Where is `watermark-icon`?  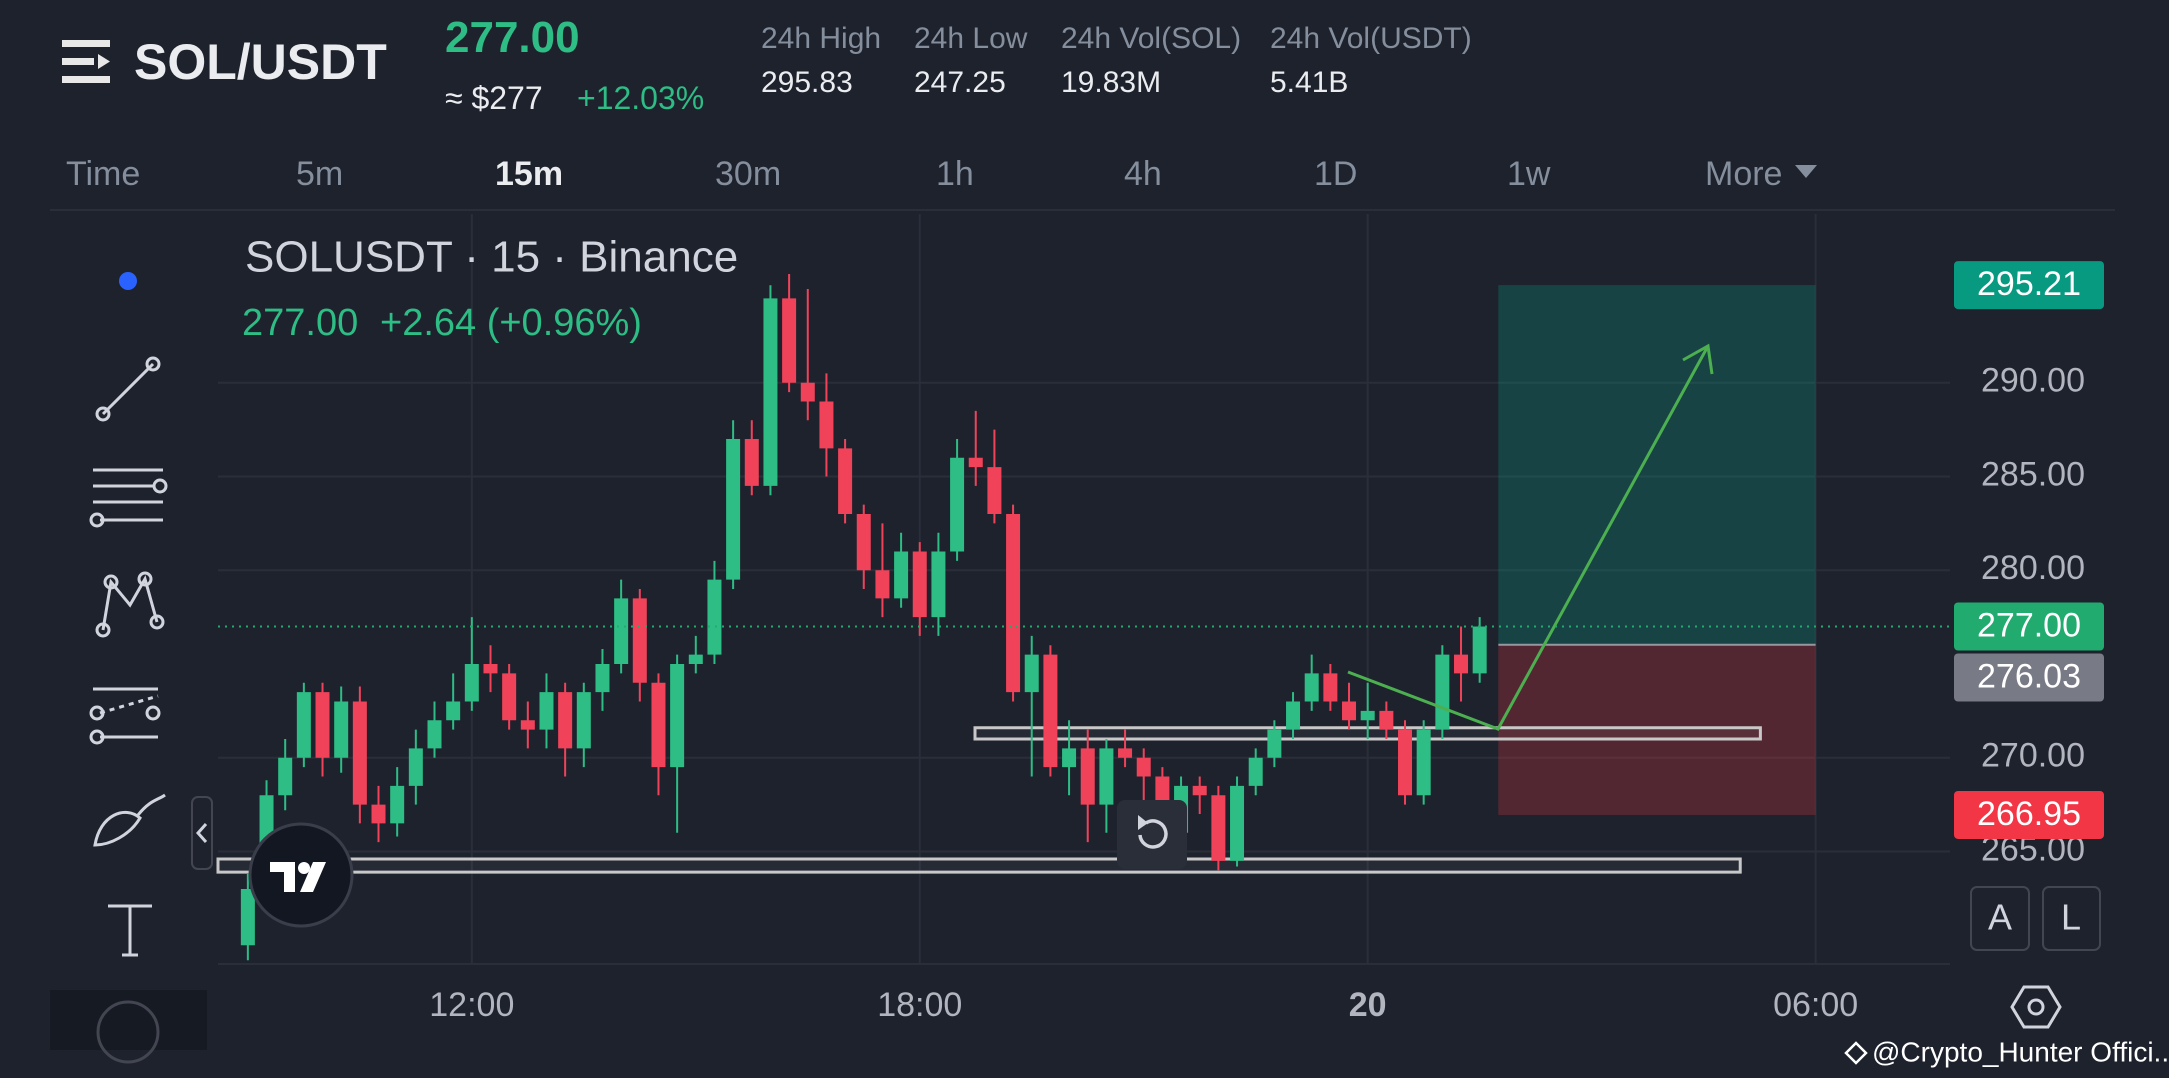 watermark-icon is located at coordinates (1856, 1053).